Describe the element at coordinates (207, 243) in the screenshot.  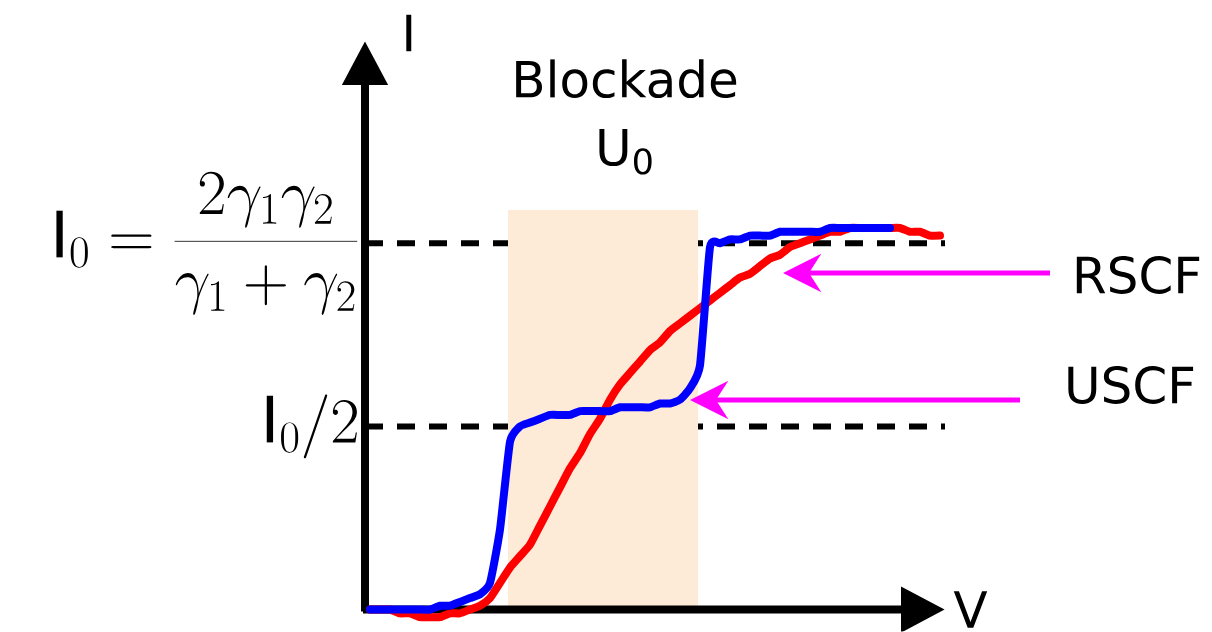
I see `ref-line-label: $\mathrm{I}_0 = \frac{2\gamma_1\gamma_2}{\gamma_1 + \gamma_2}$` at that location.